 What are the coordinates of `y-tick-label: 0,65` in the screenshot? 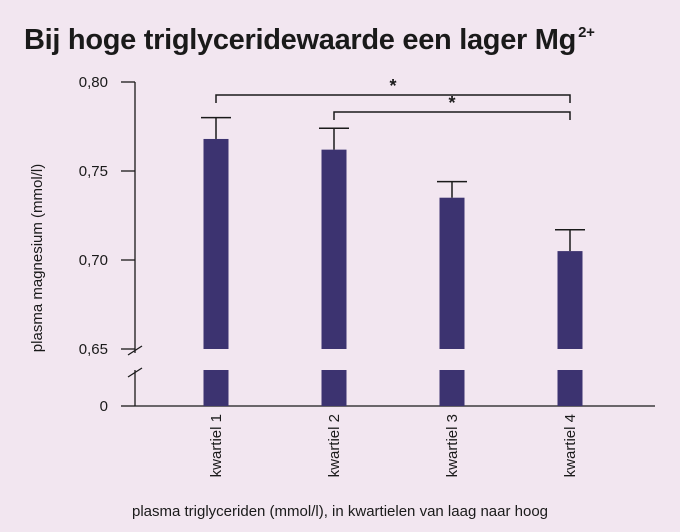 It's located at (93, 349).